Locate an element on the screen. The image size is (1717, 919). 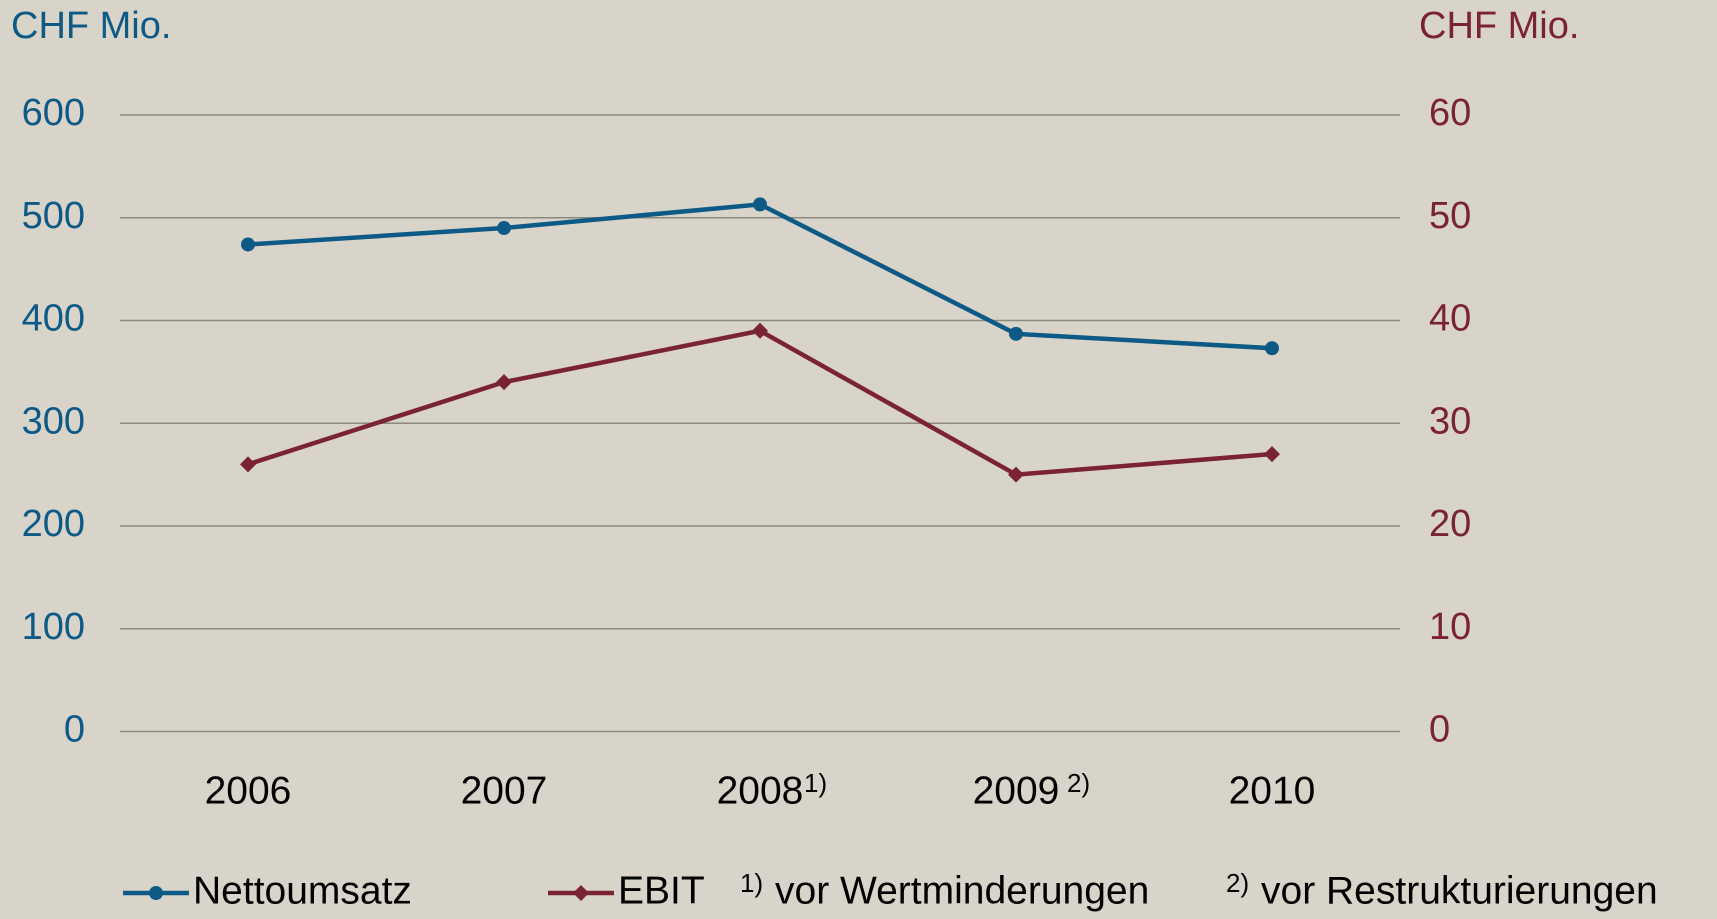
y-tick-label: 200 is located at coordinates (53, 524).